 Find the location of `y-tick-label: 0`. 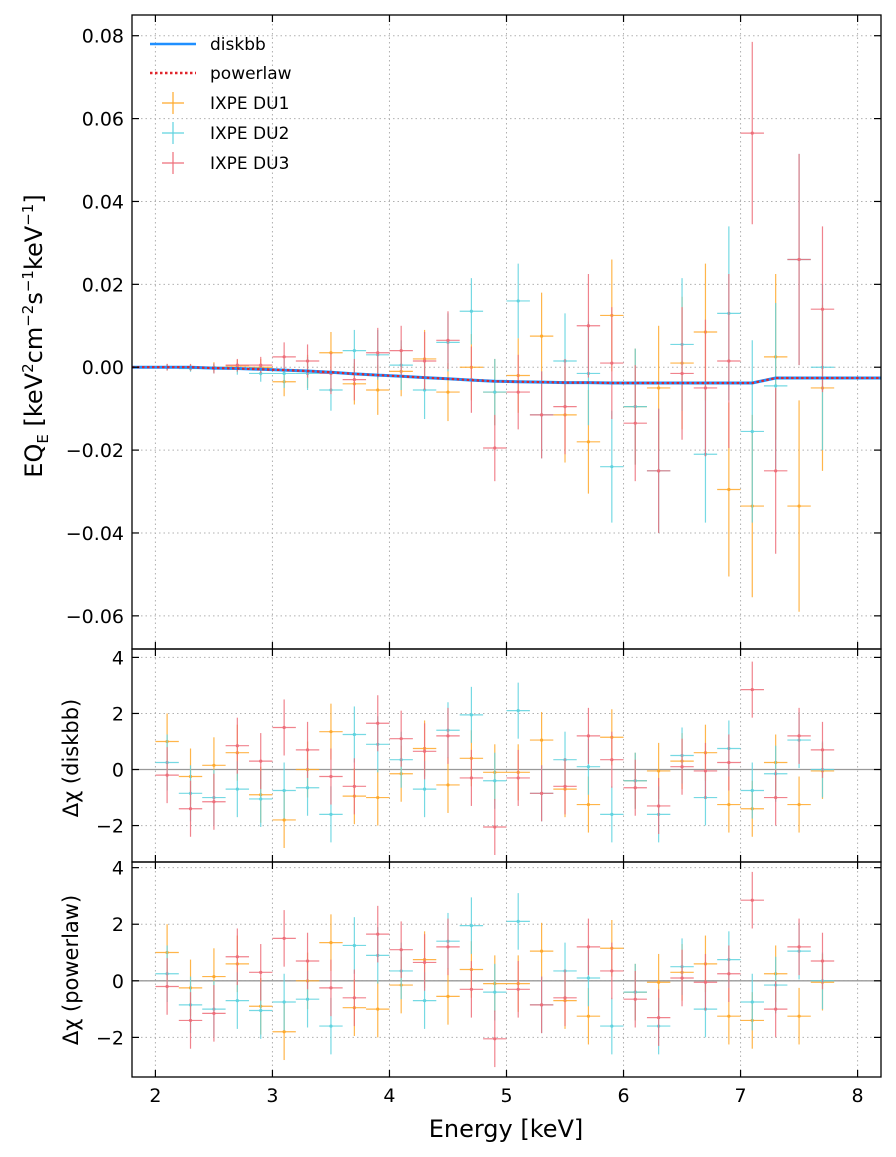

y-tick-label: 0 is located at coordinates (118, 982).